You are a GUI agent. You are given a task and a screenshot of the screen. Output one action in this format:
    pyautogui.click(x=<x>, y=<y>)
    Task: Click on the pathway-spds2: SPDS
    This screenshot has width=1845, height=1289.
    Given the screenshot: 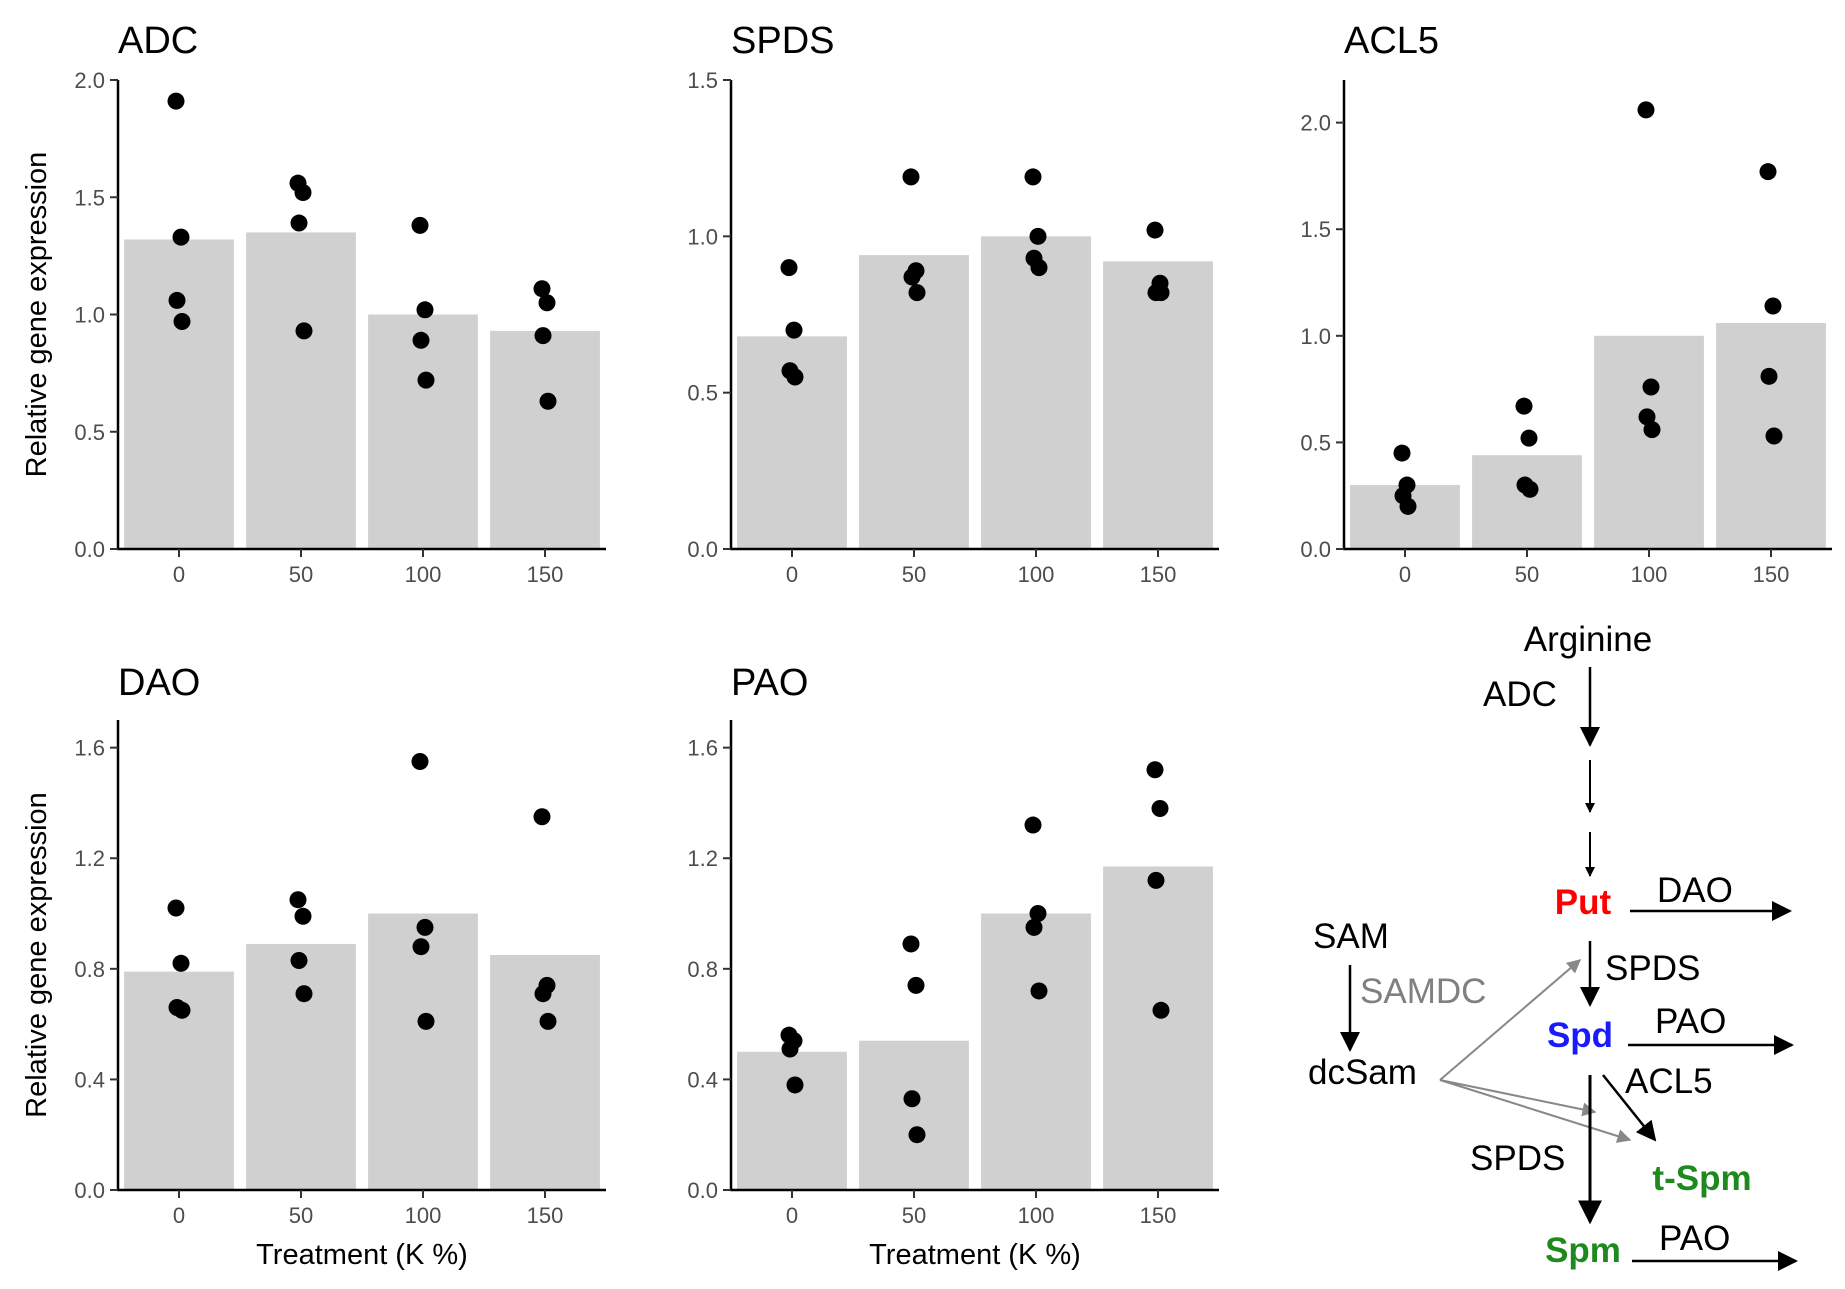 What is the action you would take?
    pyautogui.click(x=1517, y=1158)
    